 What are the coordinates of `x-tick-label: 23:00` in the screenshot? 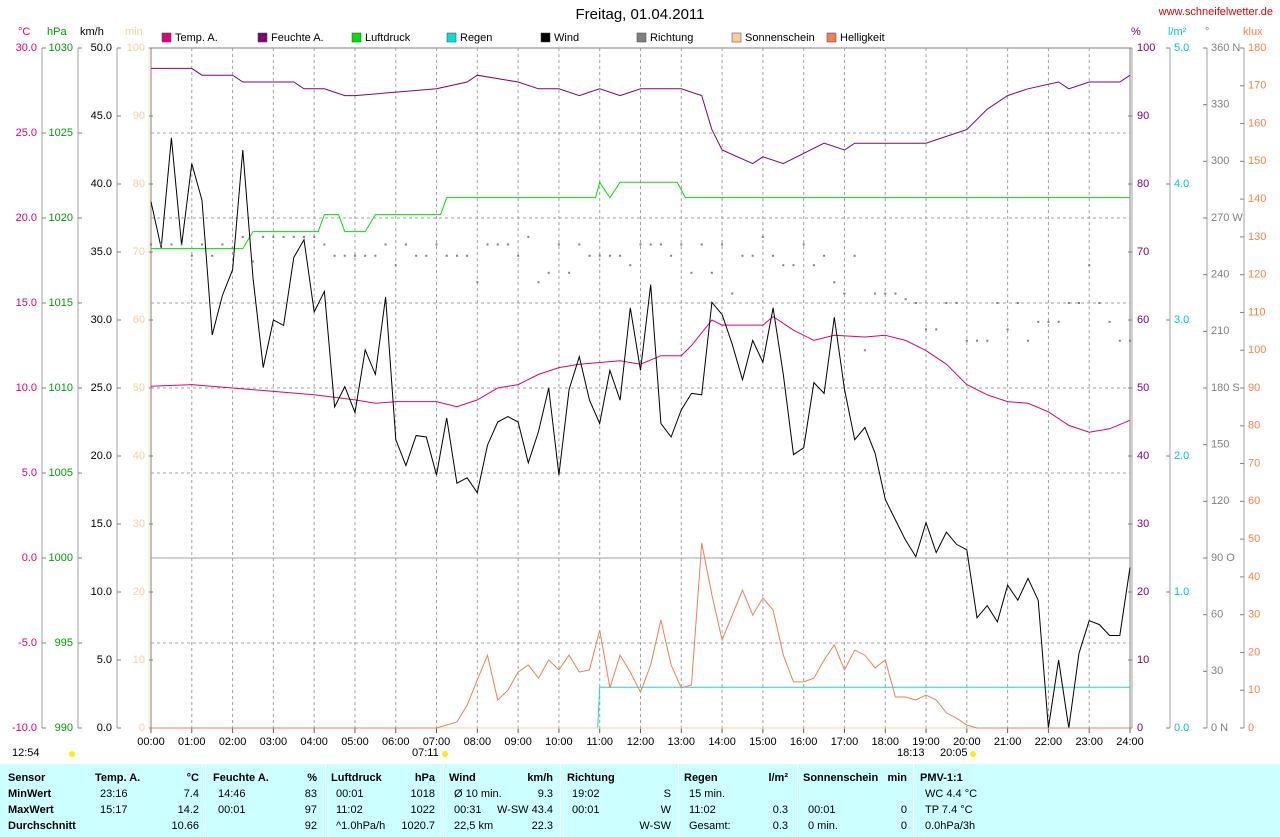 It's located at (1089, 742).